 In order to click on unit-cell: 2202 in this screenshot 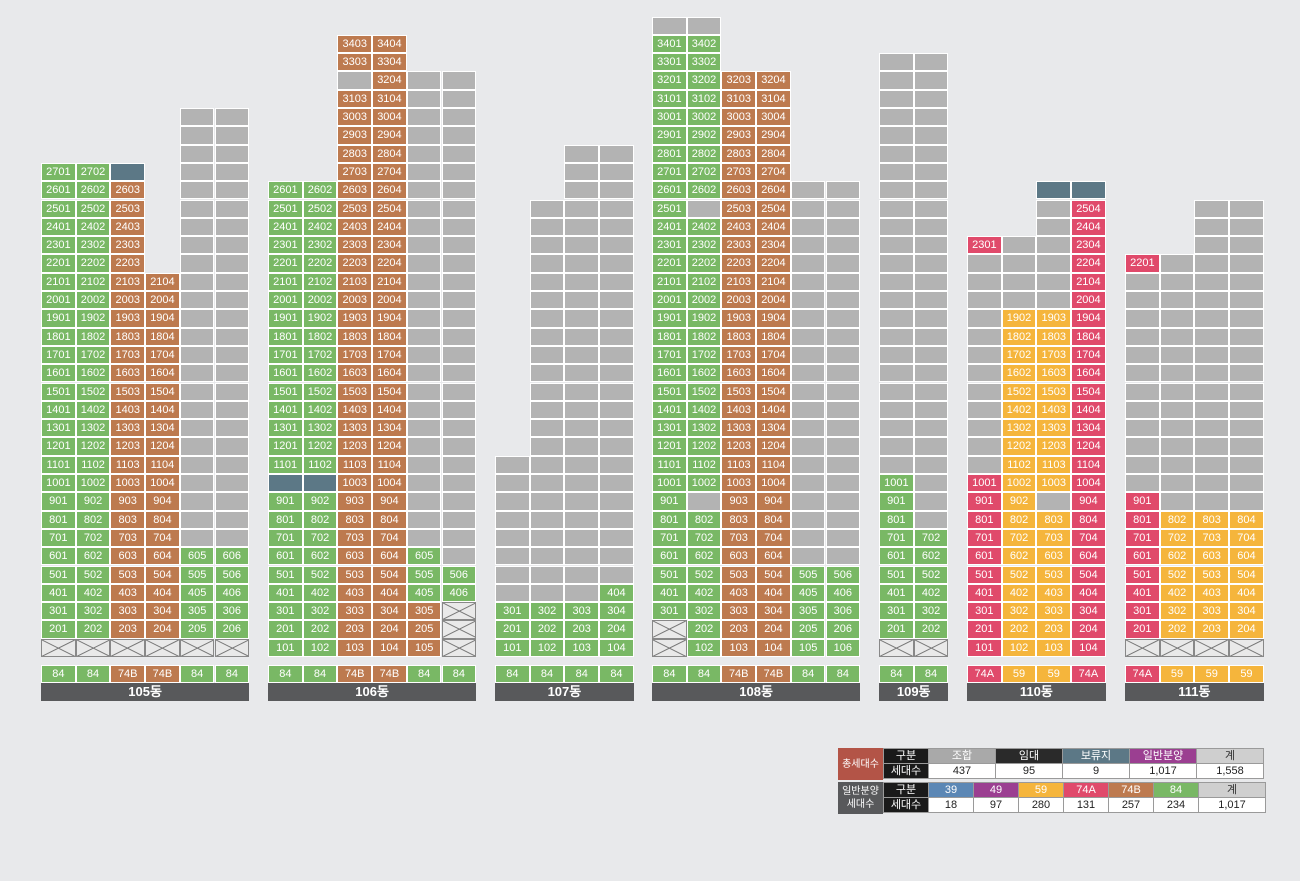, I will do `click(93, 263)`.